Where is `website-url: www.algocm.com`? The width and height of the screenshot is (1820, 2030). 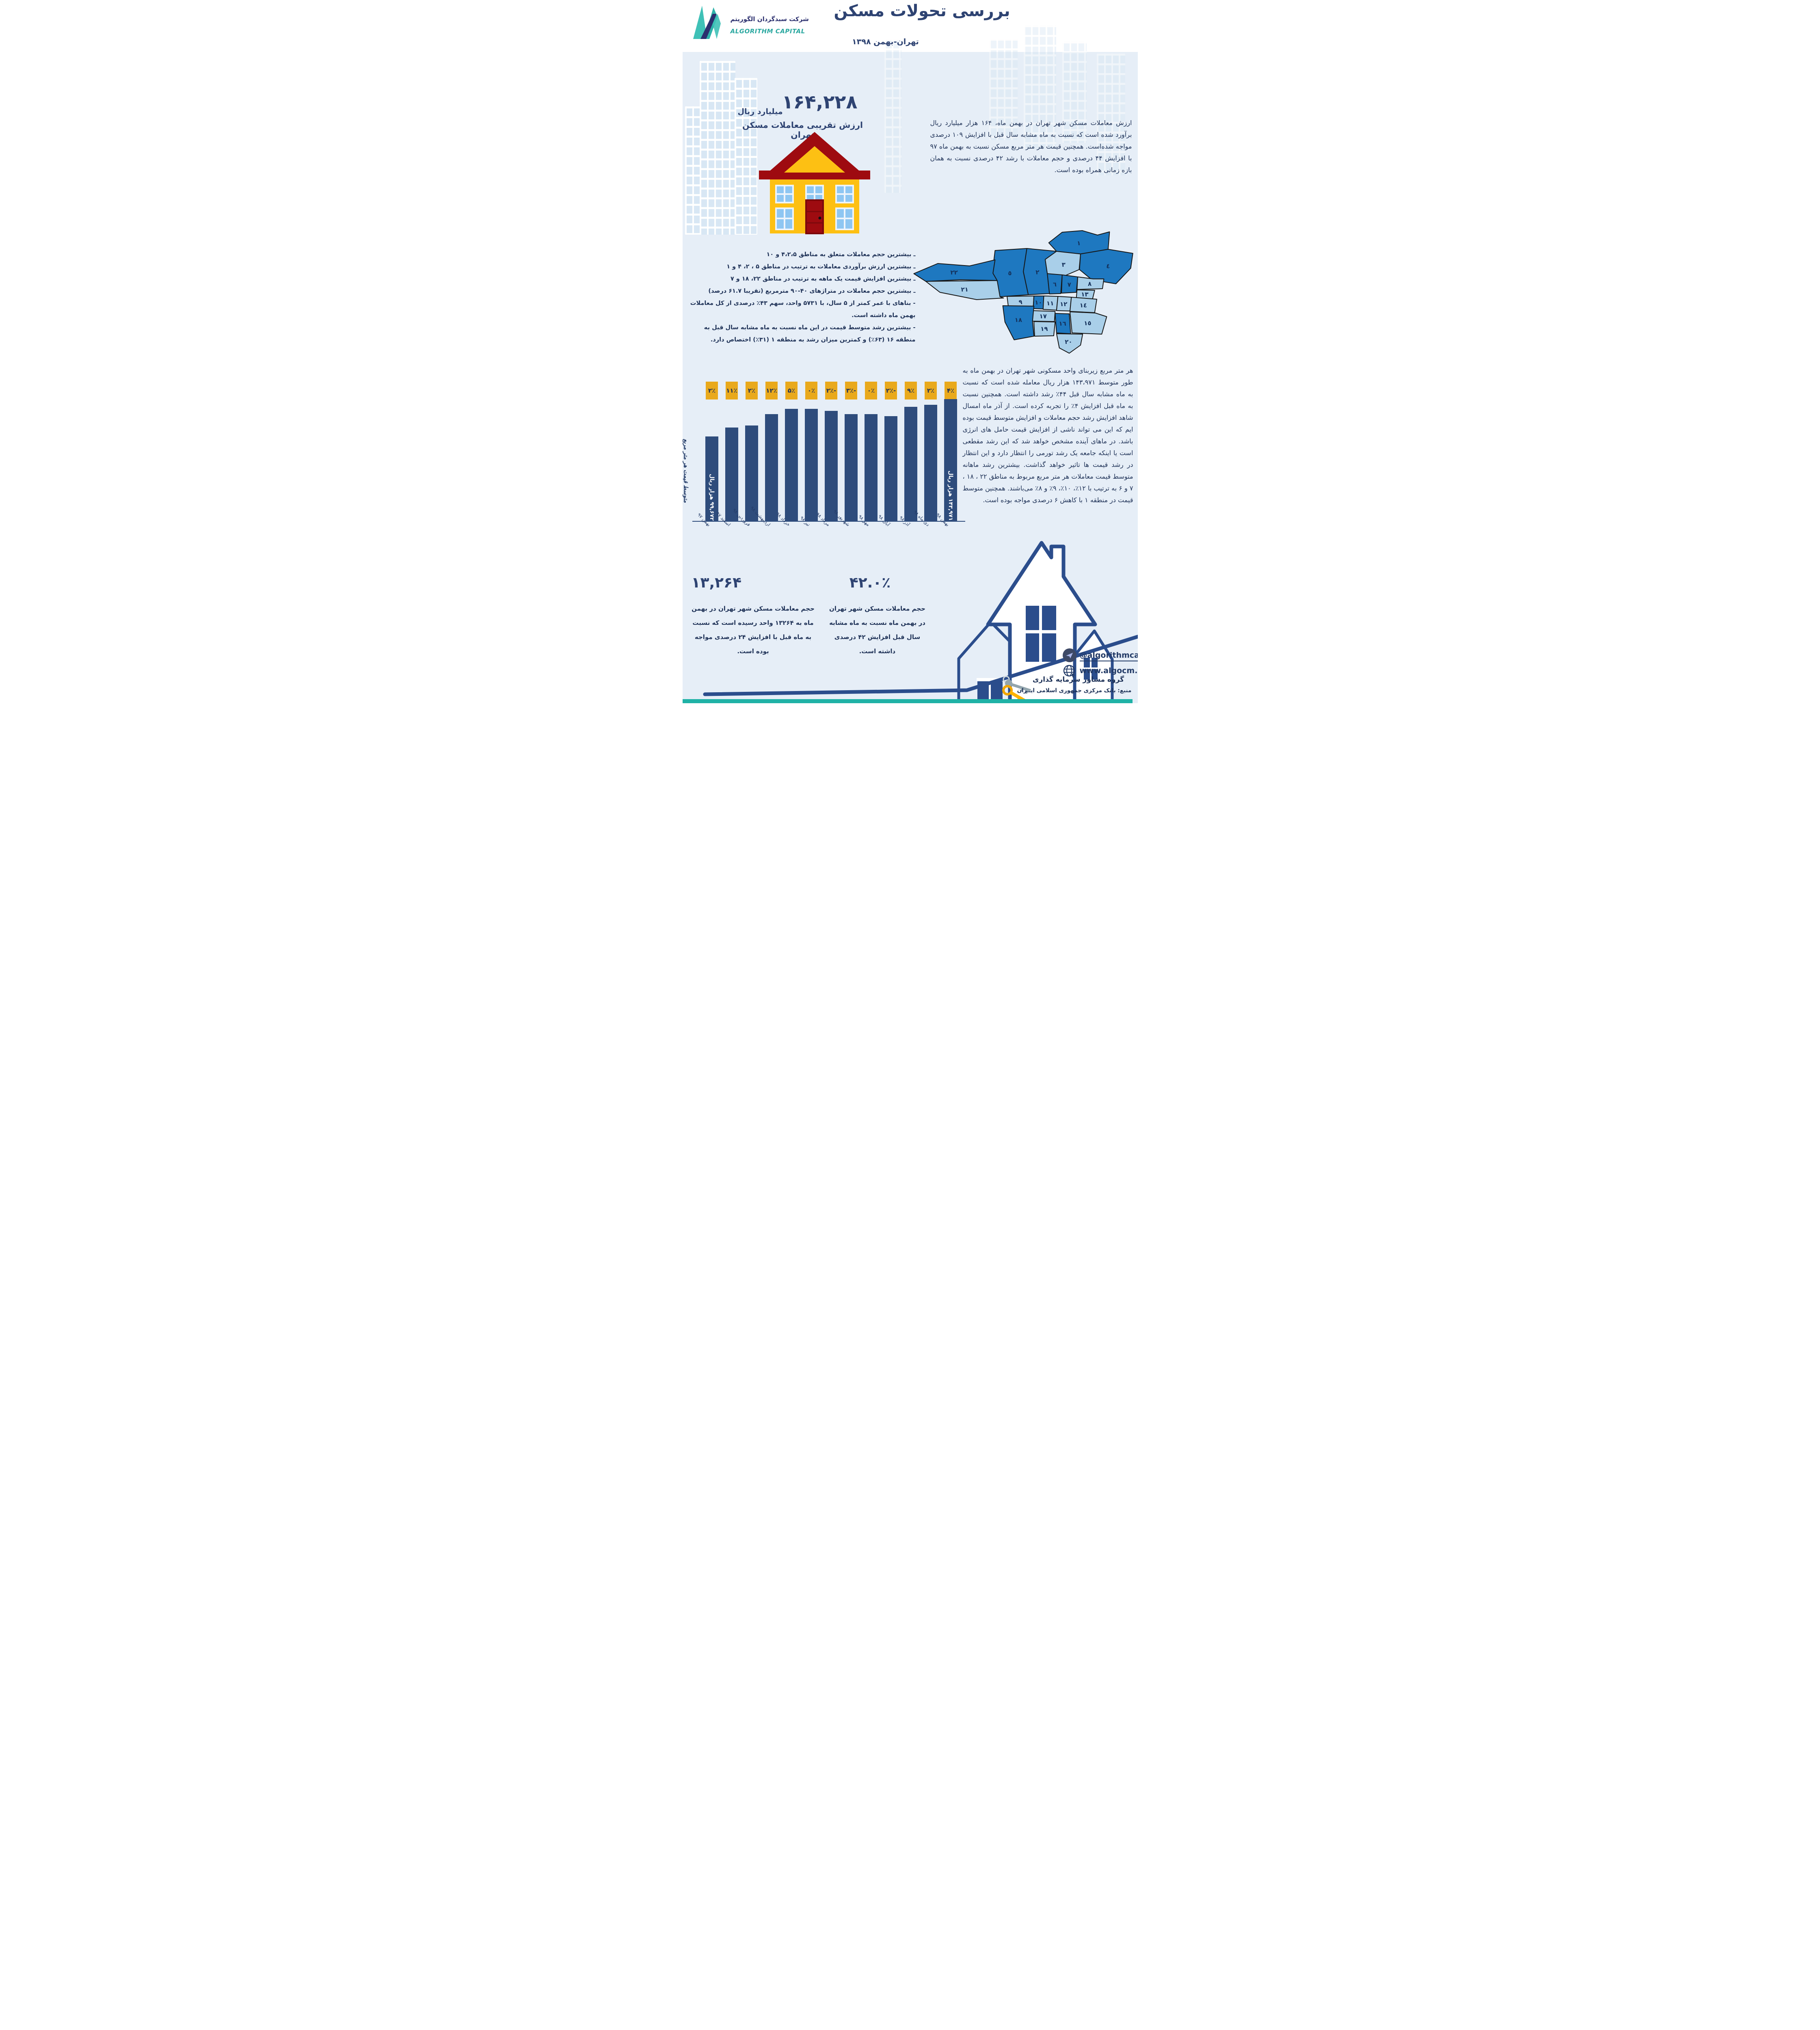 website-url: www.algocm.com is located at coordinates (1108, 671).